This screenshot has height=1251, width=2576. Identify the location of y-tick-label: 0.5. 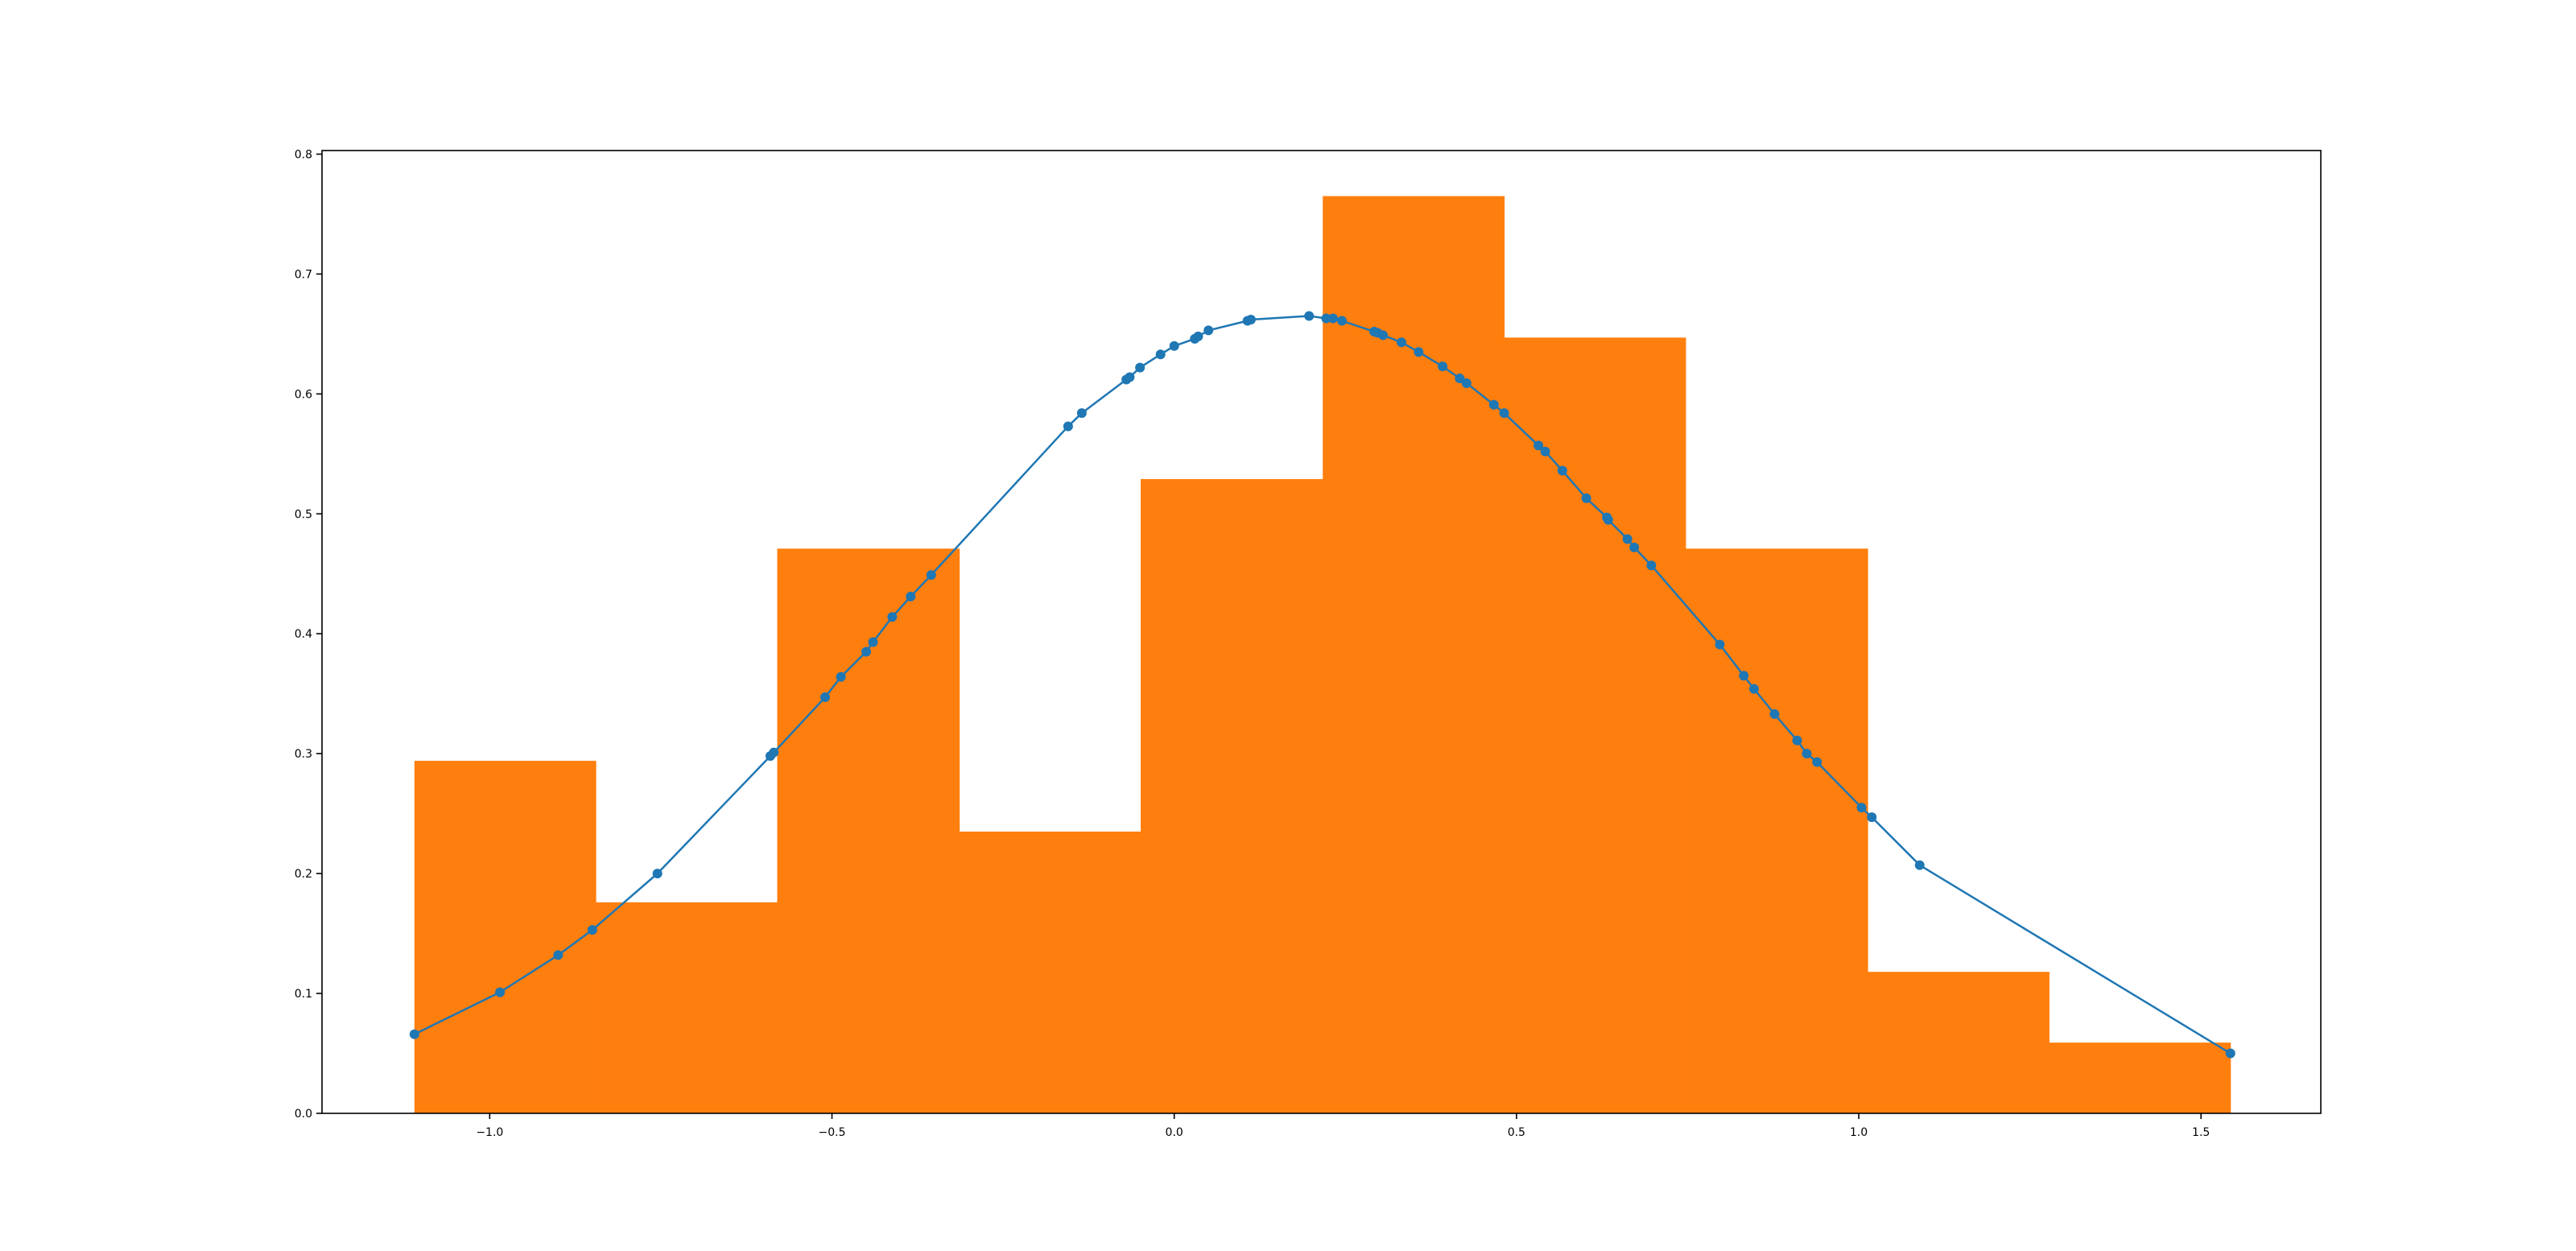
(303, 514).